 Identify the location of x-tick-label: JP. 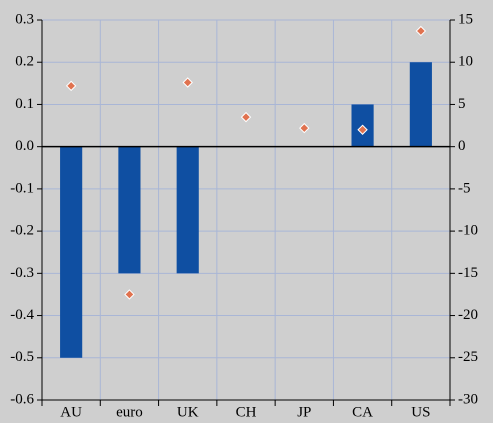
(304, 412).